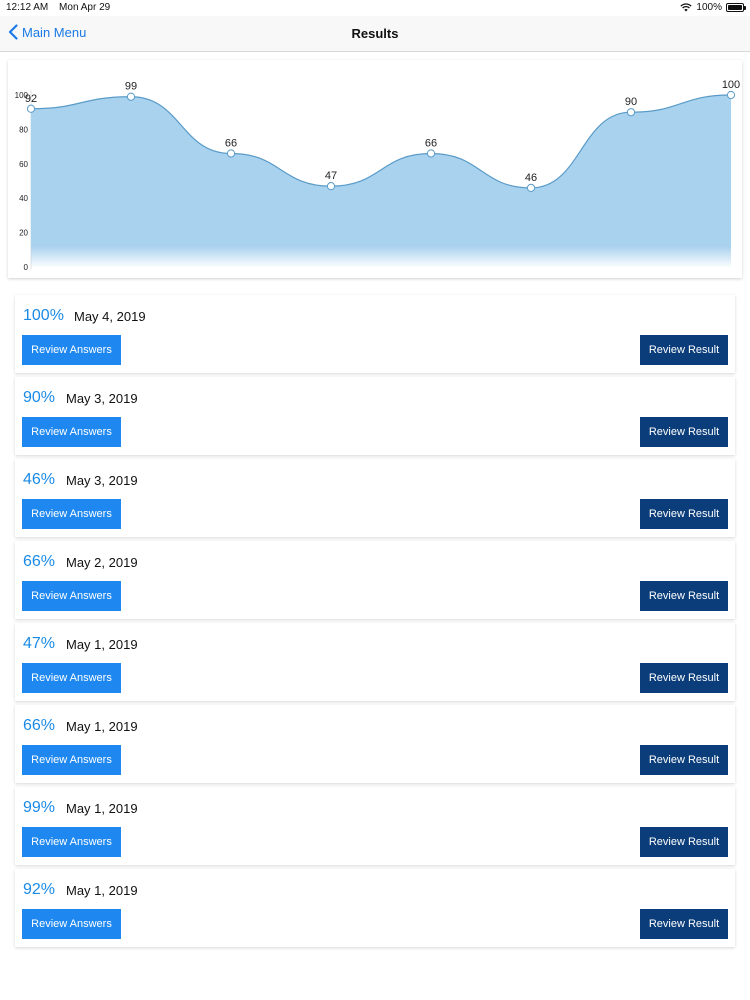 The width and height of the screenshot is (750, 1000). What do you see at coordinates (43, 315) in the screenshot?
I see `result-score: 100%` at bounding box center [43, 315].